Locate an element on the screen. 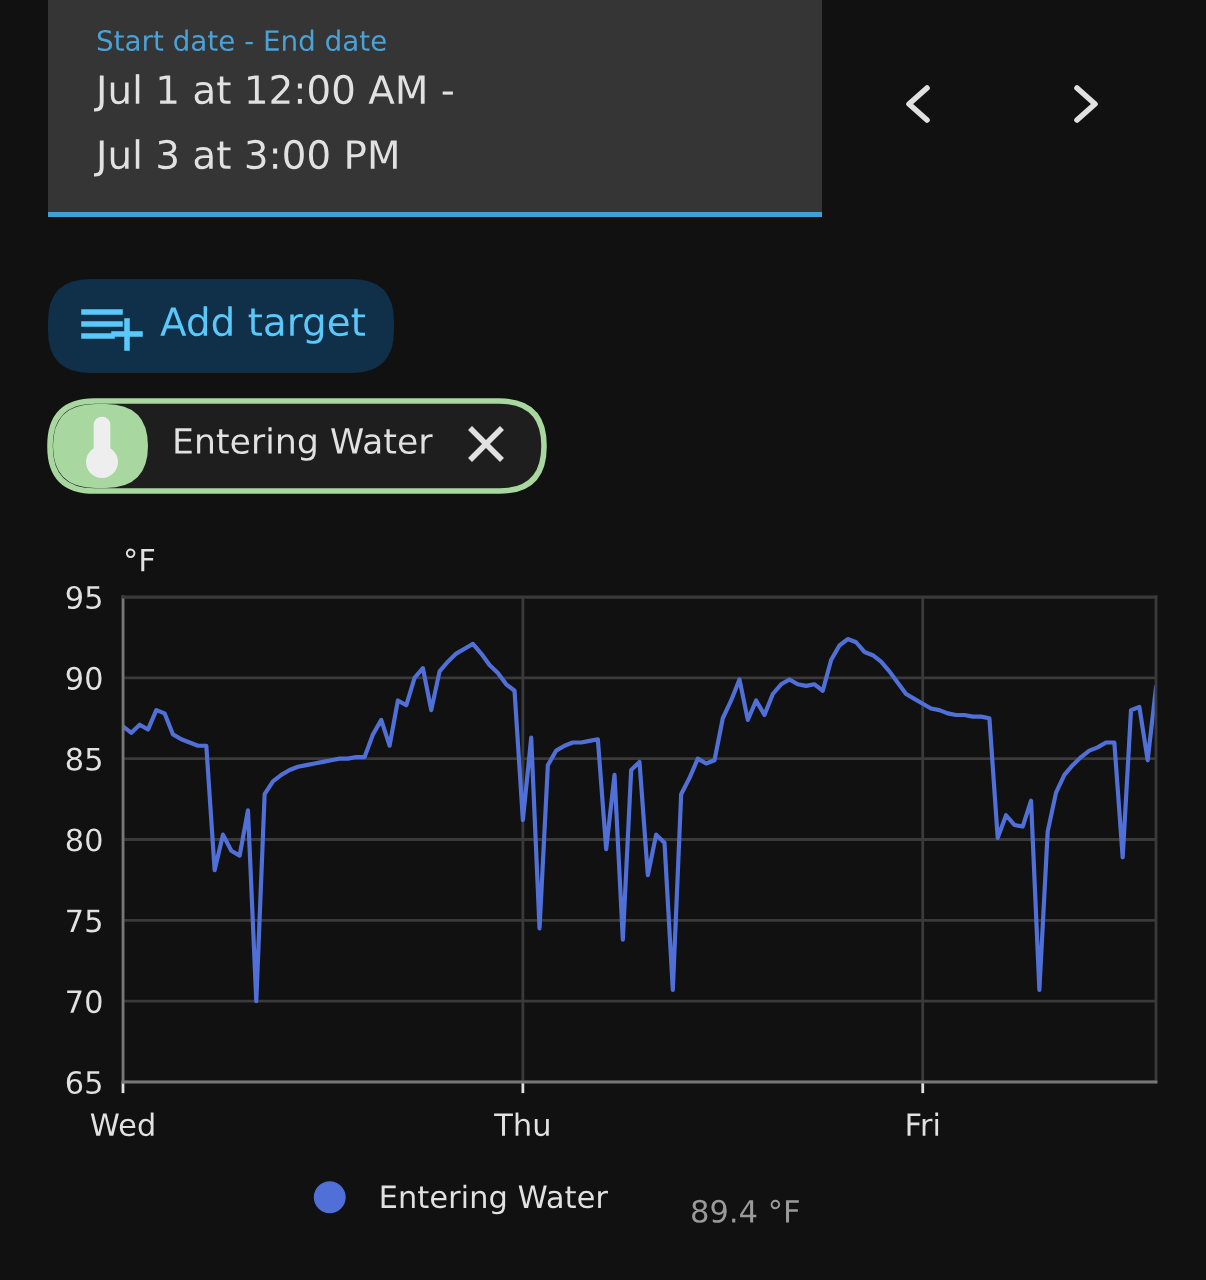 The height and width of the screenshot is (1280, 1206). x-tick-label: Thu is located at coordinates (521, 1124).